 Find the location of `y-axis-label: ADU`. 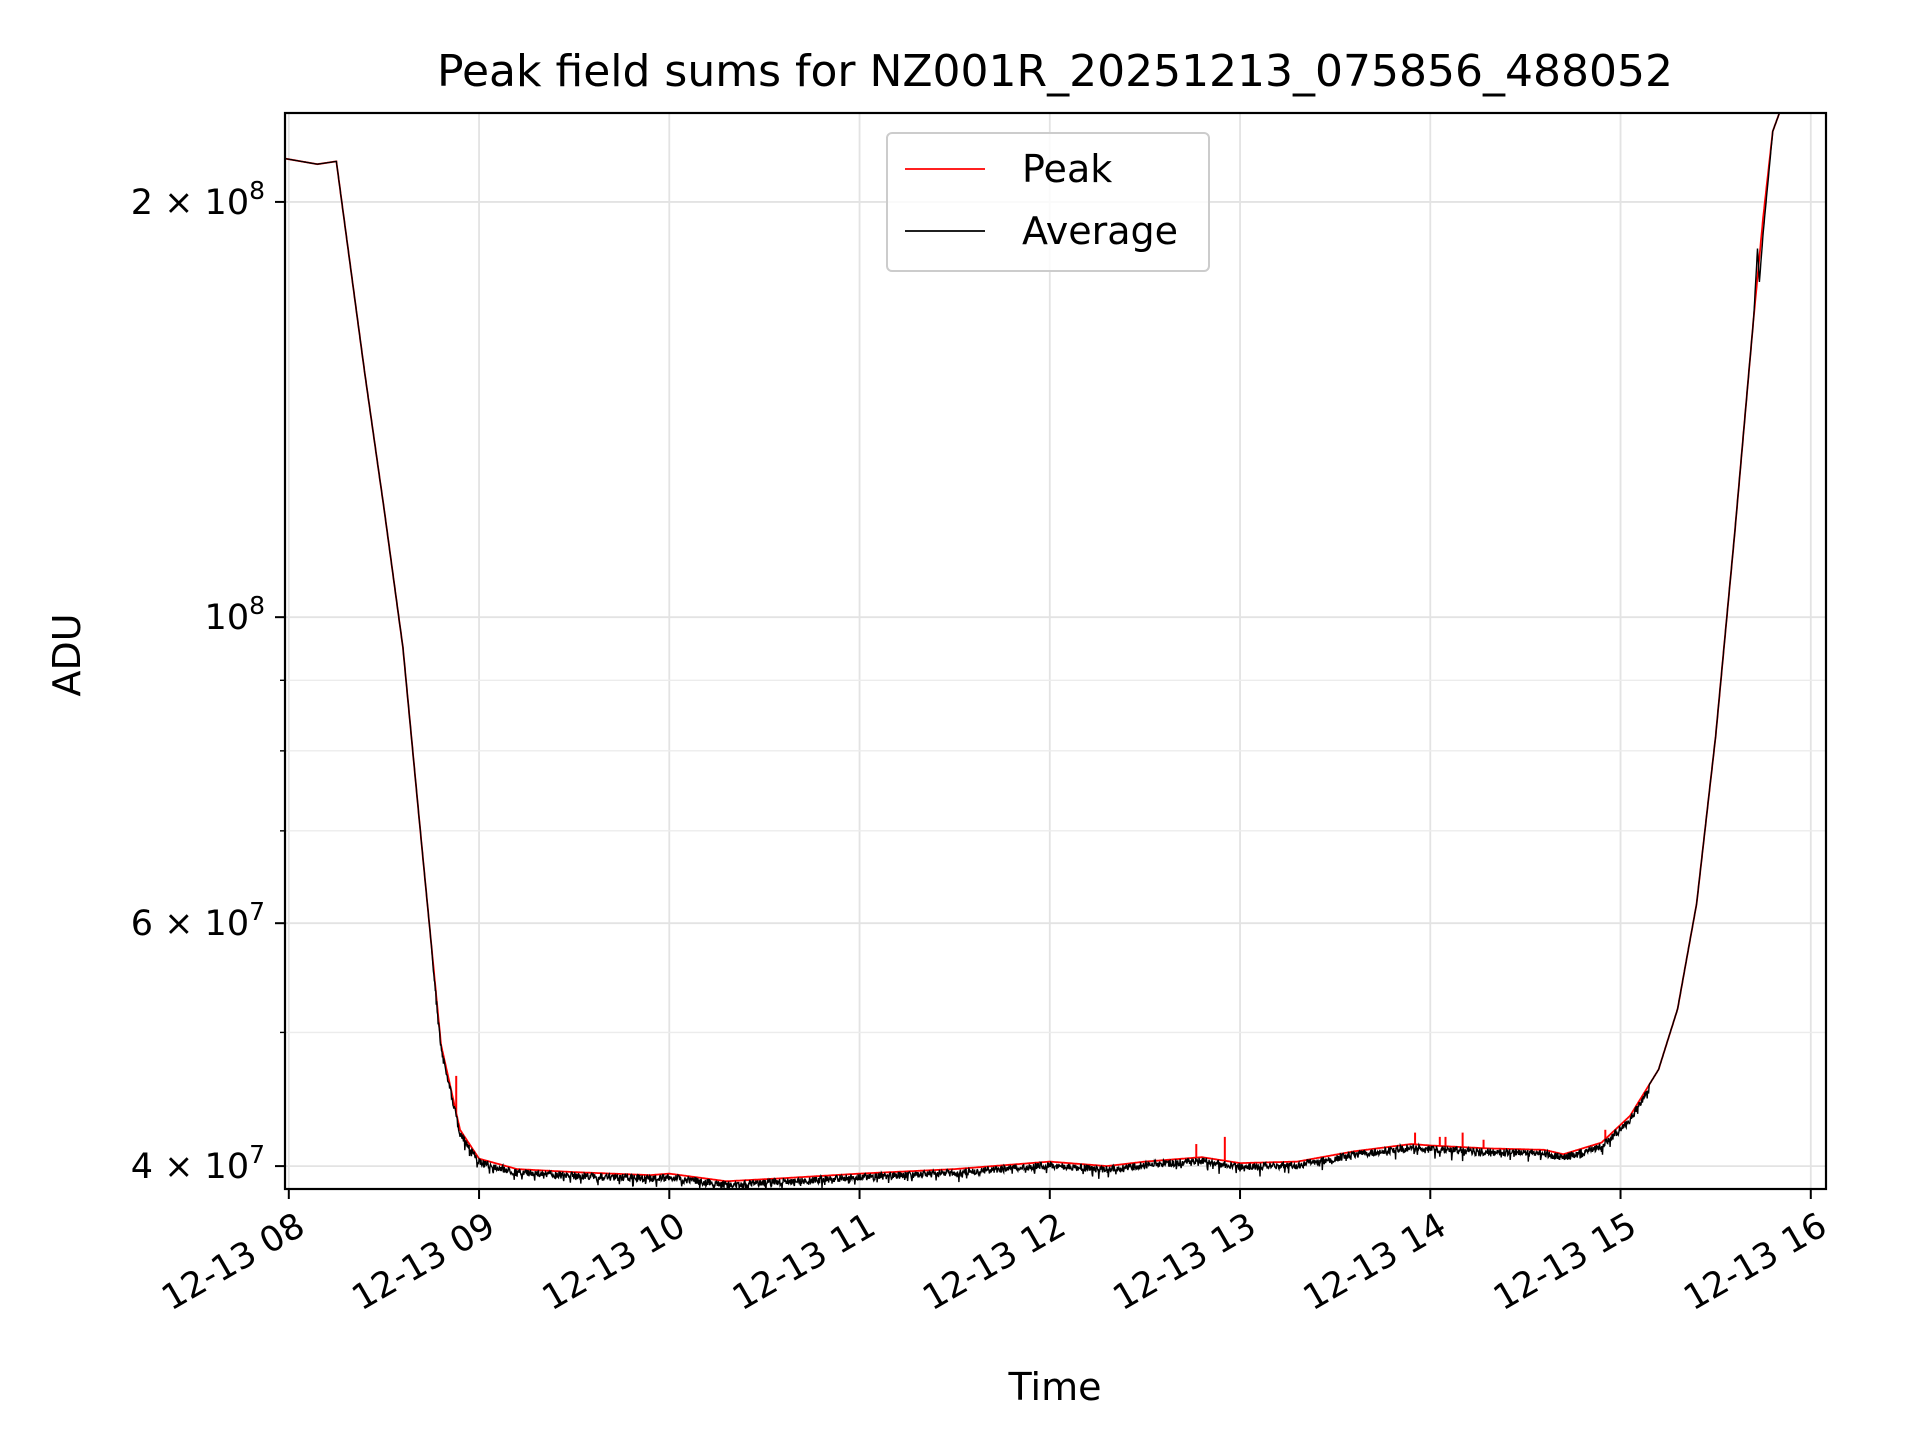

y-axis-label: ADU is located at coordinates (67, 654).